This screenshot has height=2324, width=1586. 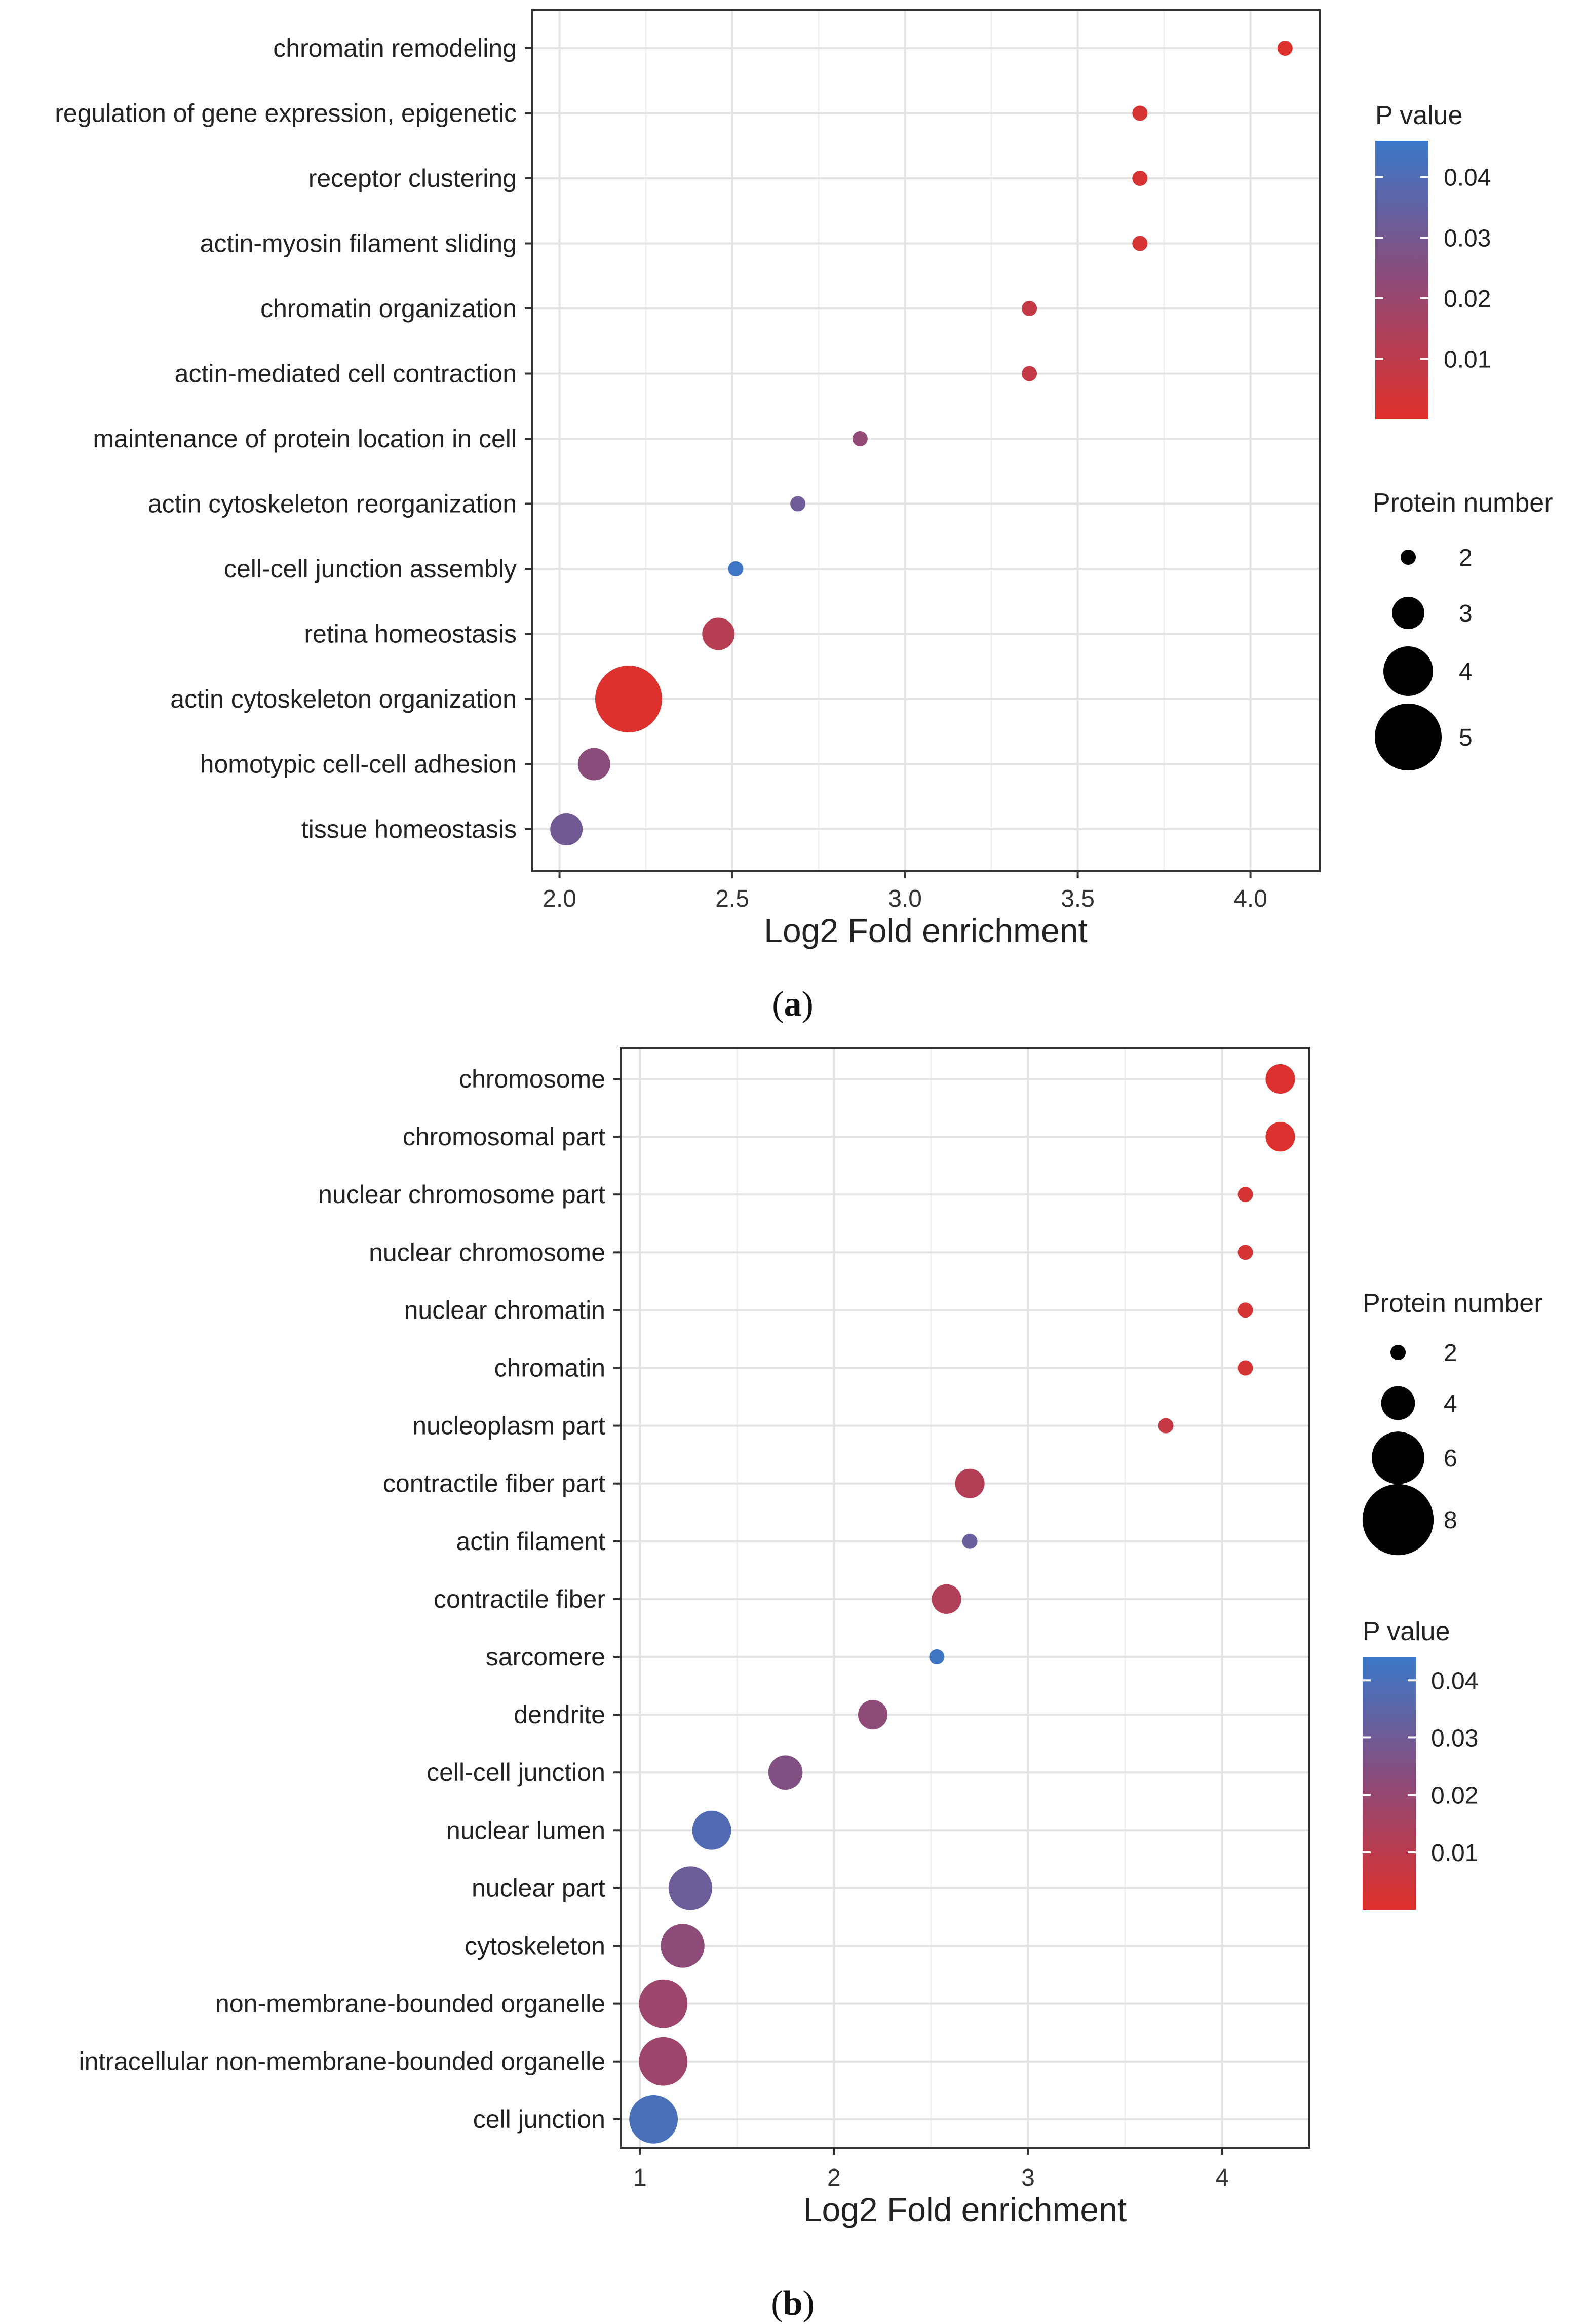 I want to click on y-tick-label: cell-cell junction, so click(x=516, y=1772).